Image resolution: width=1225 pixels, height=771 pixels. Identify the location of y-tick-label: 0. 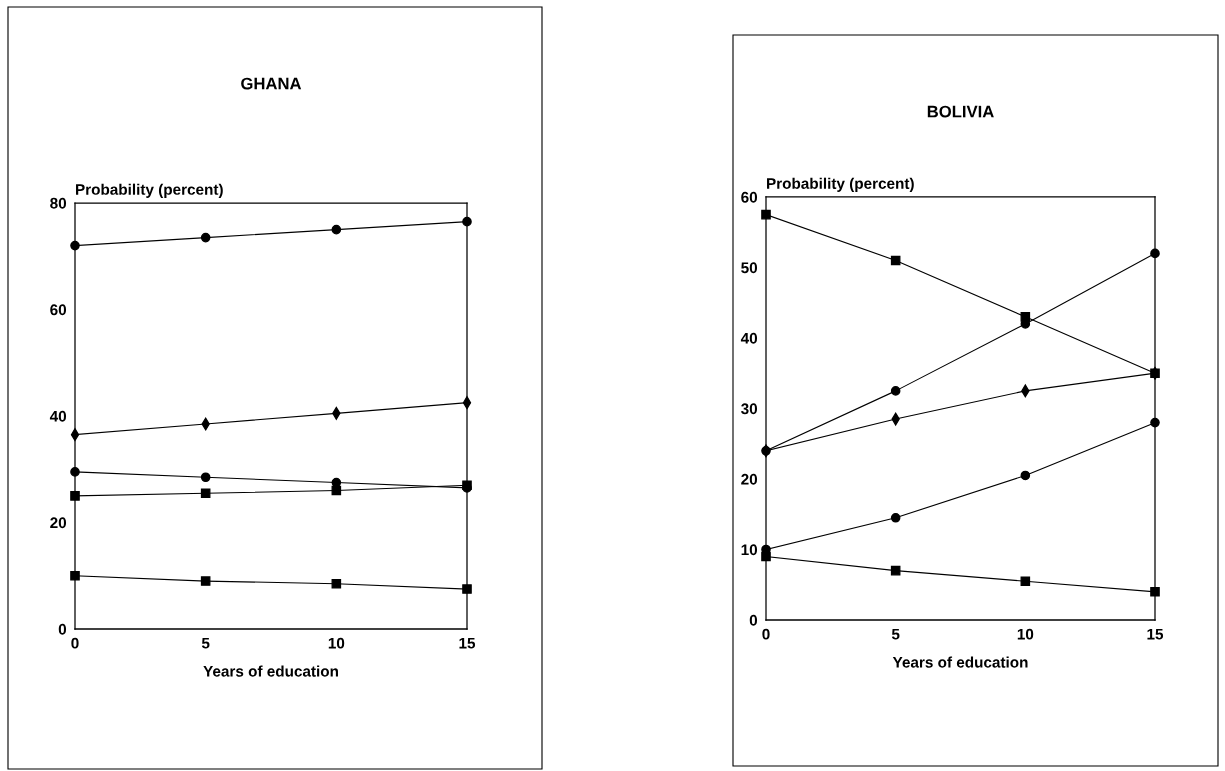
(753, 620).